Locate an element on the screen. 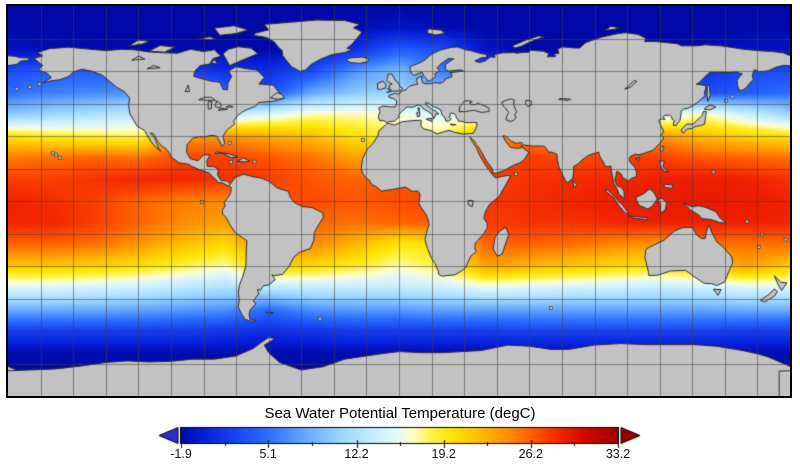 This screenshot has height=467, width=800. colorbar-tick-label: 33.2 is located at coordinates (618, 454).